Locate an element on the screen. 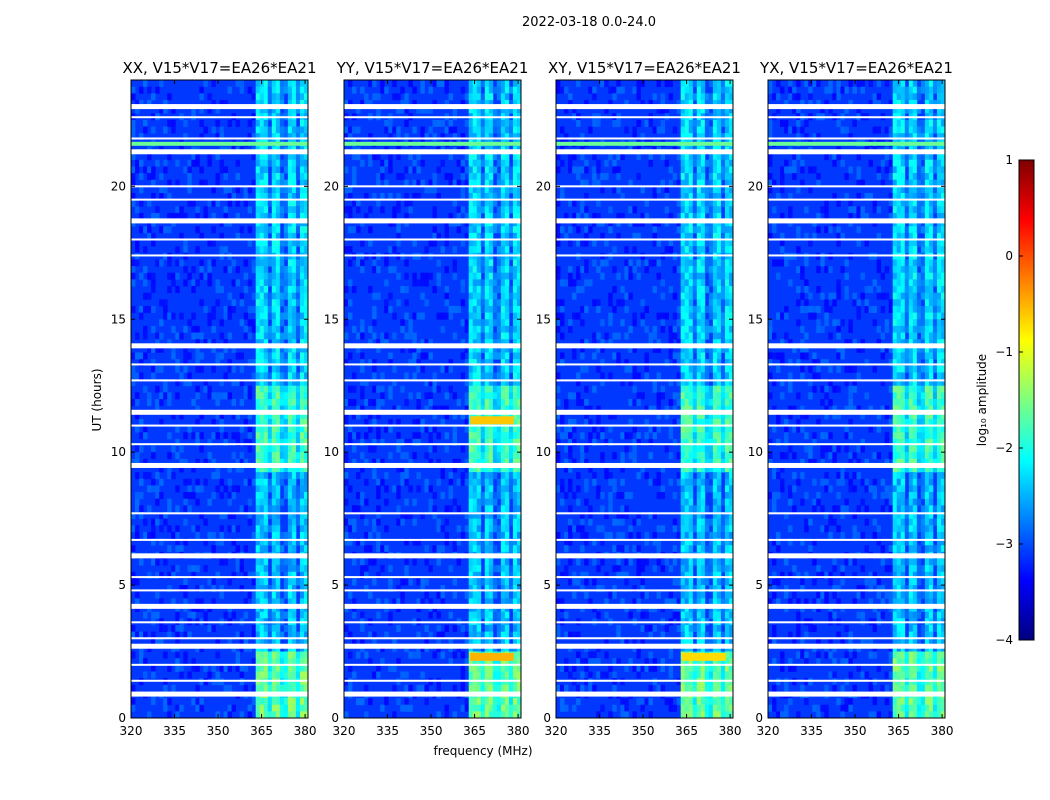 Image resolution: width=1050 pixels, height=800 pixels. panel-title: YY, V15*V17=EA26*EA21 is located at coordinates (432, 68).